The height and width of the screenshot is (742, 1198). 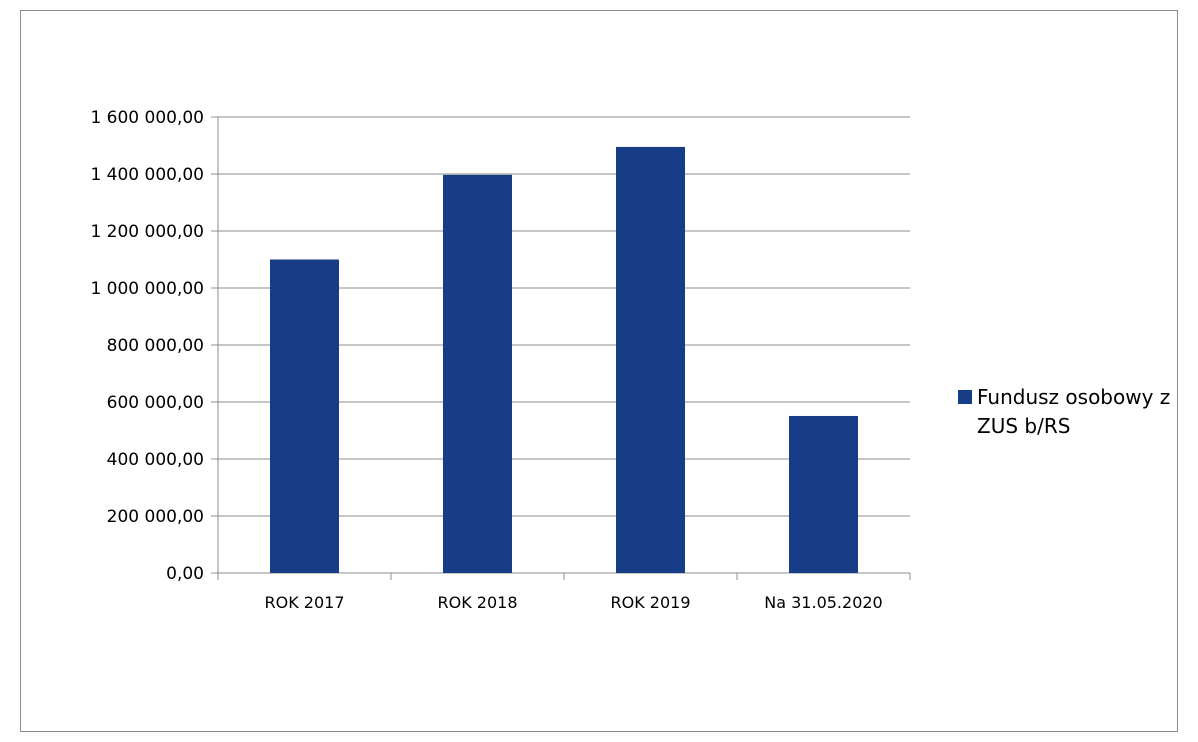 I want to click on y-tick-label: 1 000 000,00, so click(x=147, y=289).